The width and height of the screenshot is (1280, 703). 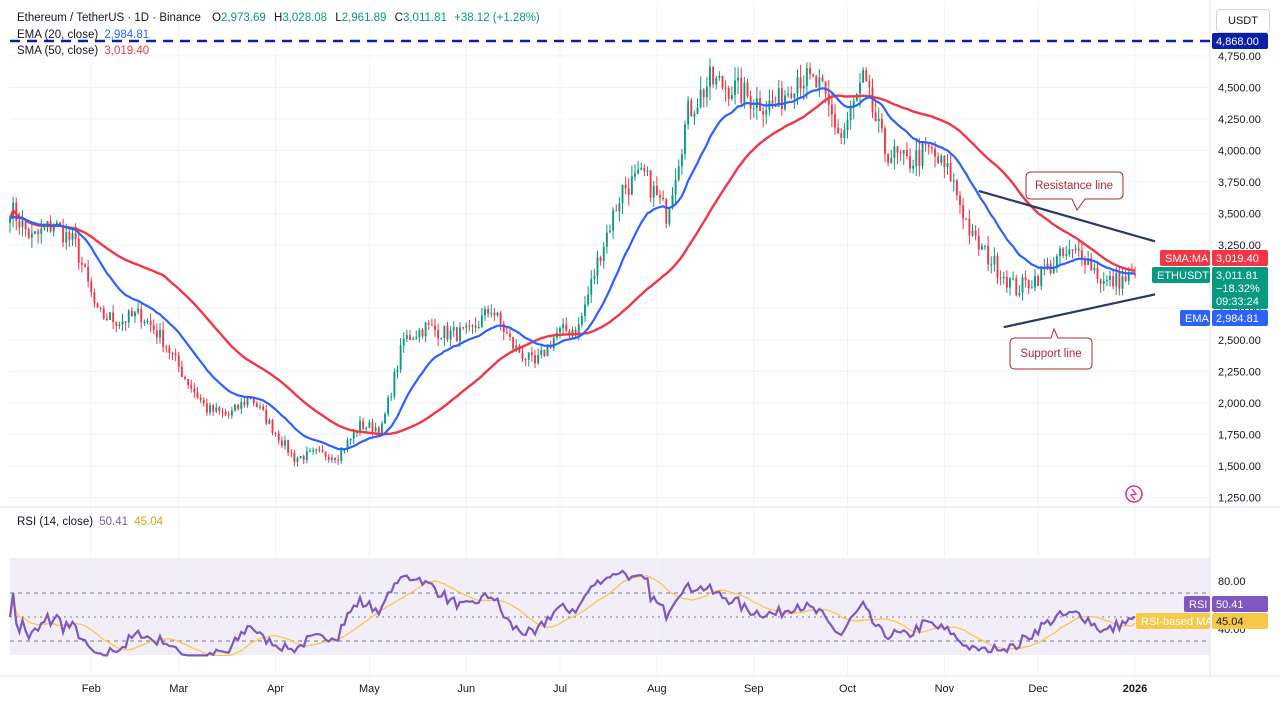 I want to click on ema-price-tag-text: 2,984.81, so click(x=1237, y=319).